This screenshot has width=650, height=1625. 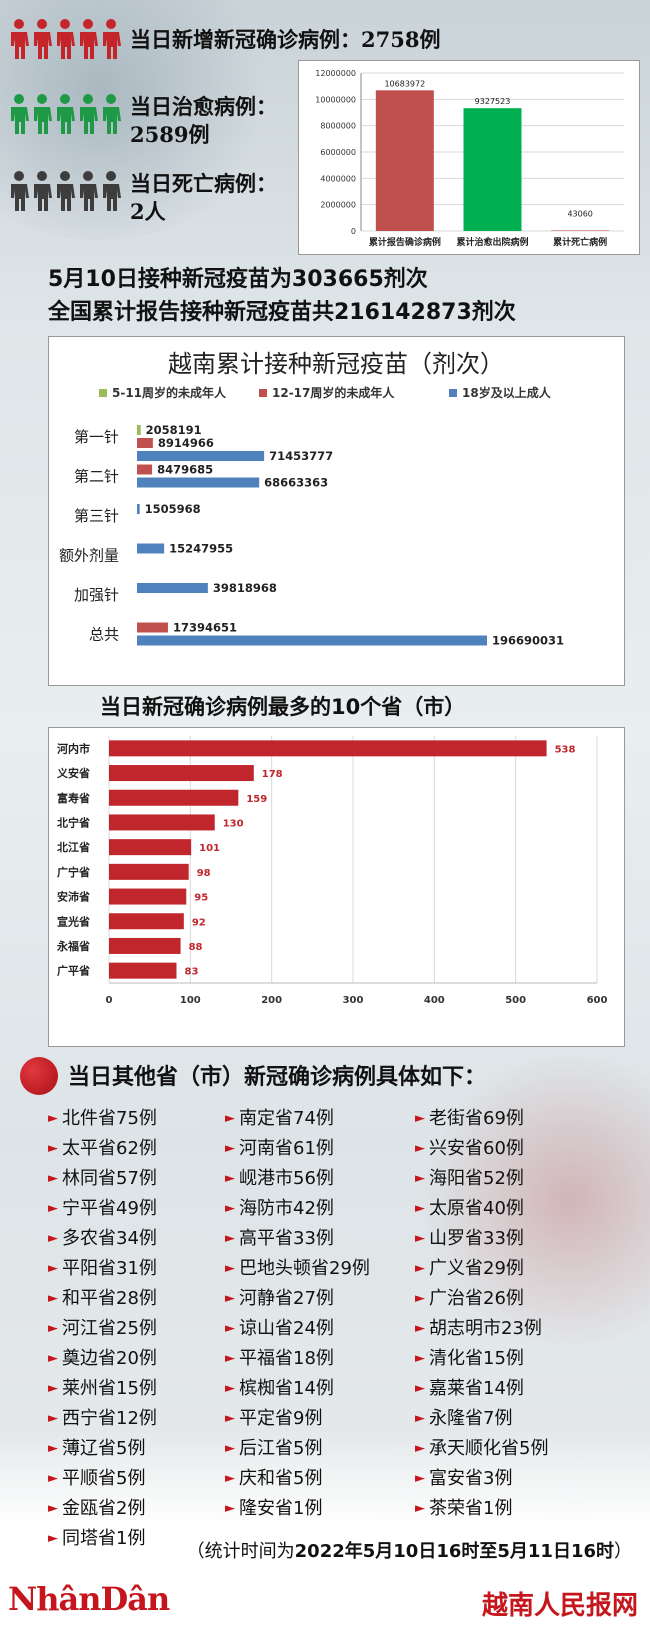 I want to click on province-item: ► 河南省61例, so click(x=297, y=1150).